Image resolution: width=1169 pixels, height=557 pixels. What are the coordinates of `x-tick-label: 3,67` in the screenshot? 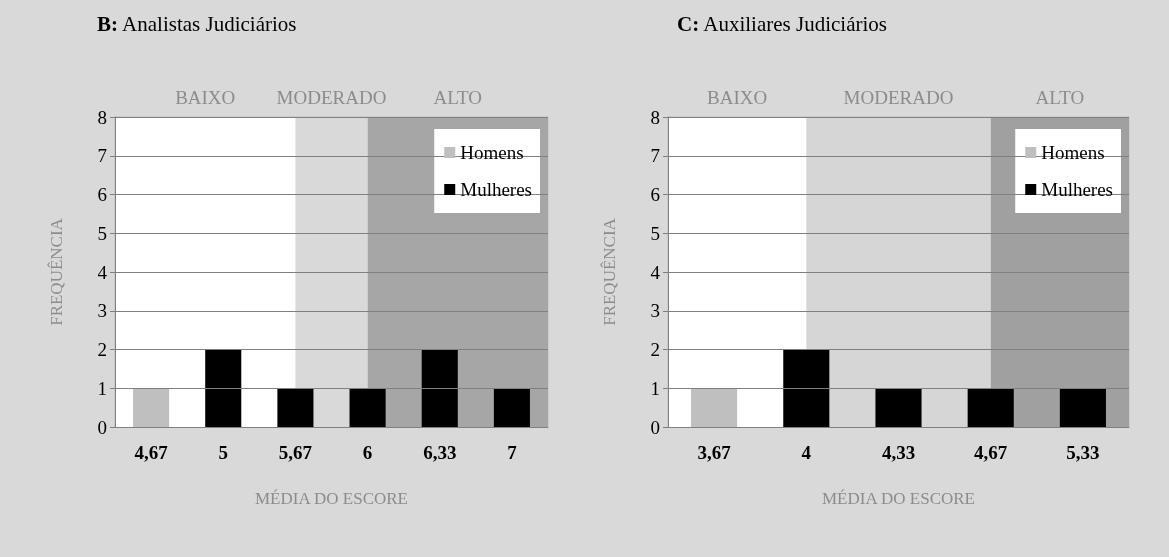 It's located at (714, 452).